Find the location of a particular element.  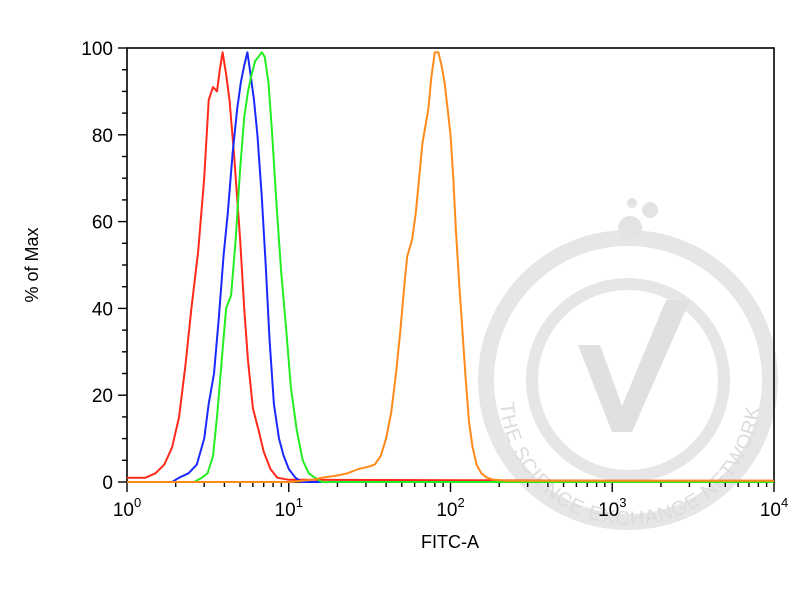

y-tick-label: 100 is located at coordinates (97, 49).